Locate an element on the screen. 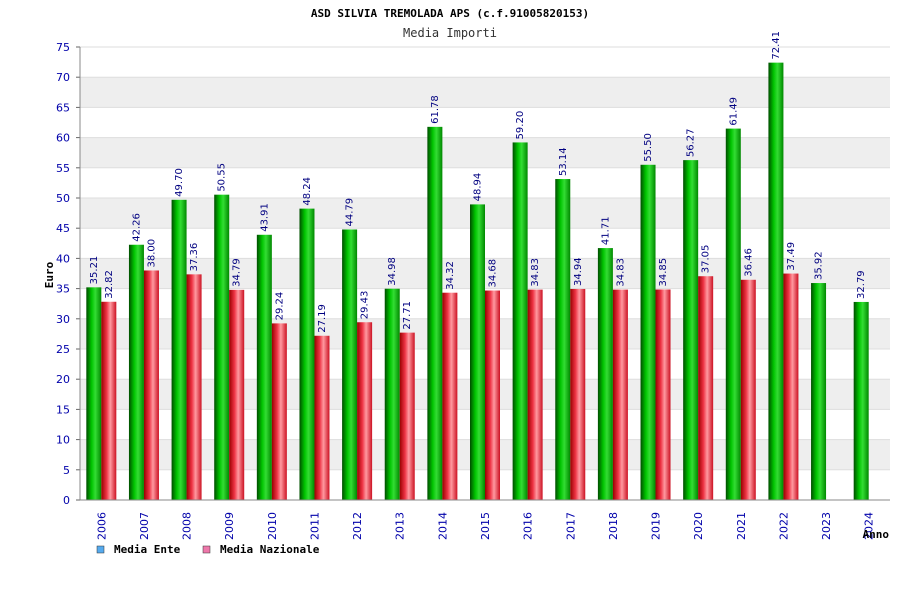 Image resolution: width=900 pixels, height=605 pixels. x-tick-label: 2006 is located at coordinates (101, 526).